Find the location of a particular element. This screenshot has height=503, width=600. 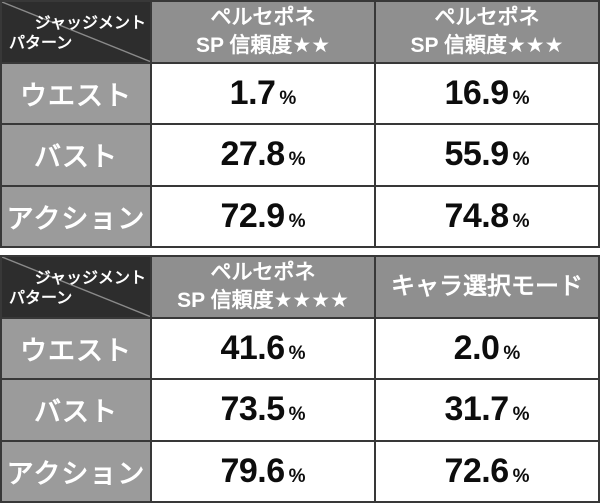

value-cell: 2.0% is located at coordinates (487, 348).